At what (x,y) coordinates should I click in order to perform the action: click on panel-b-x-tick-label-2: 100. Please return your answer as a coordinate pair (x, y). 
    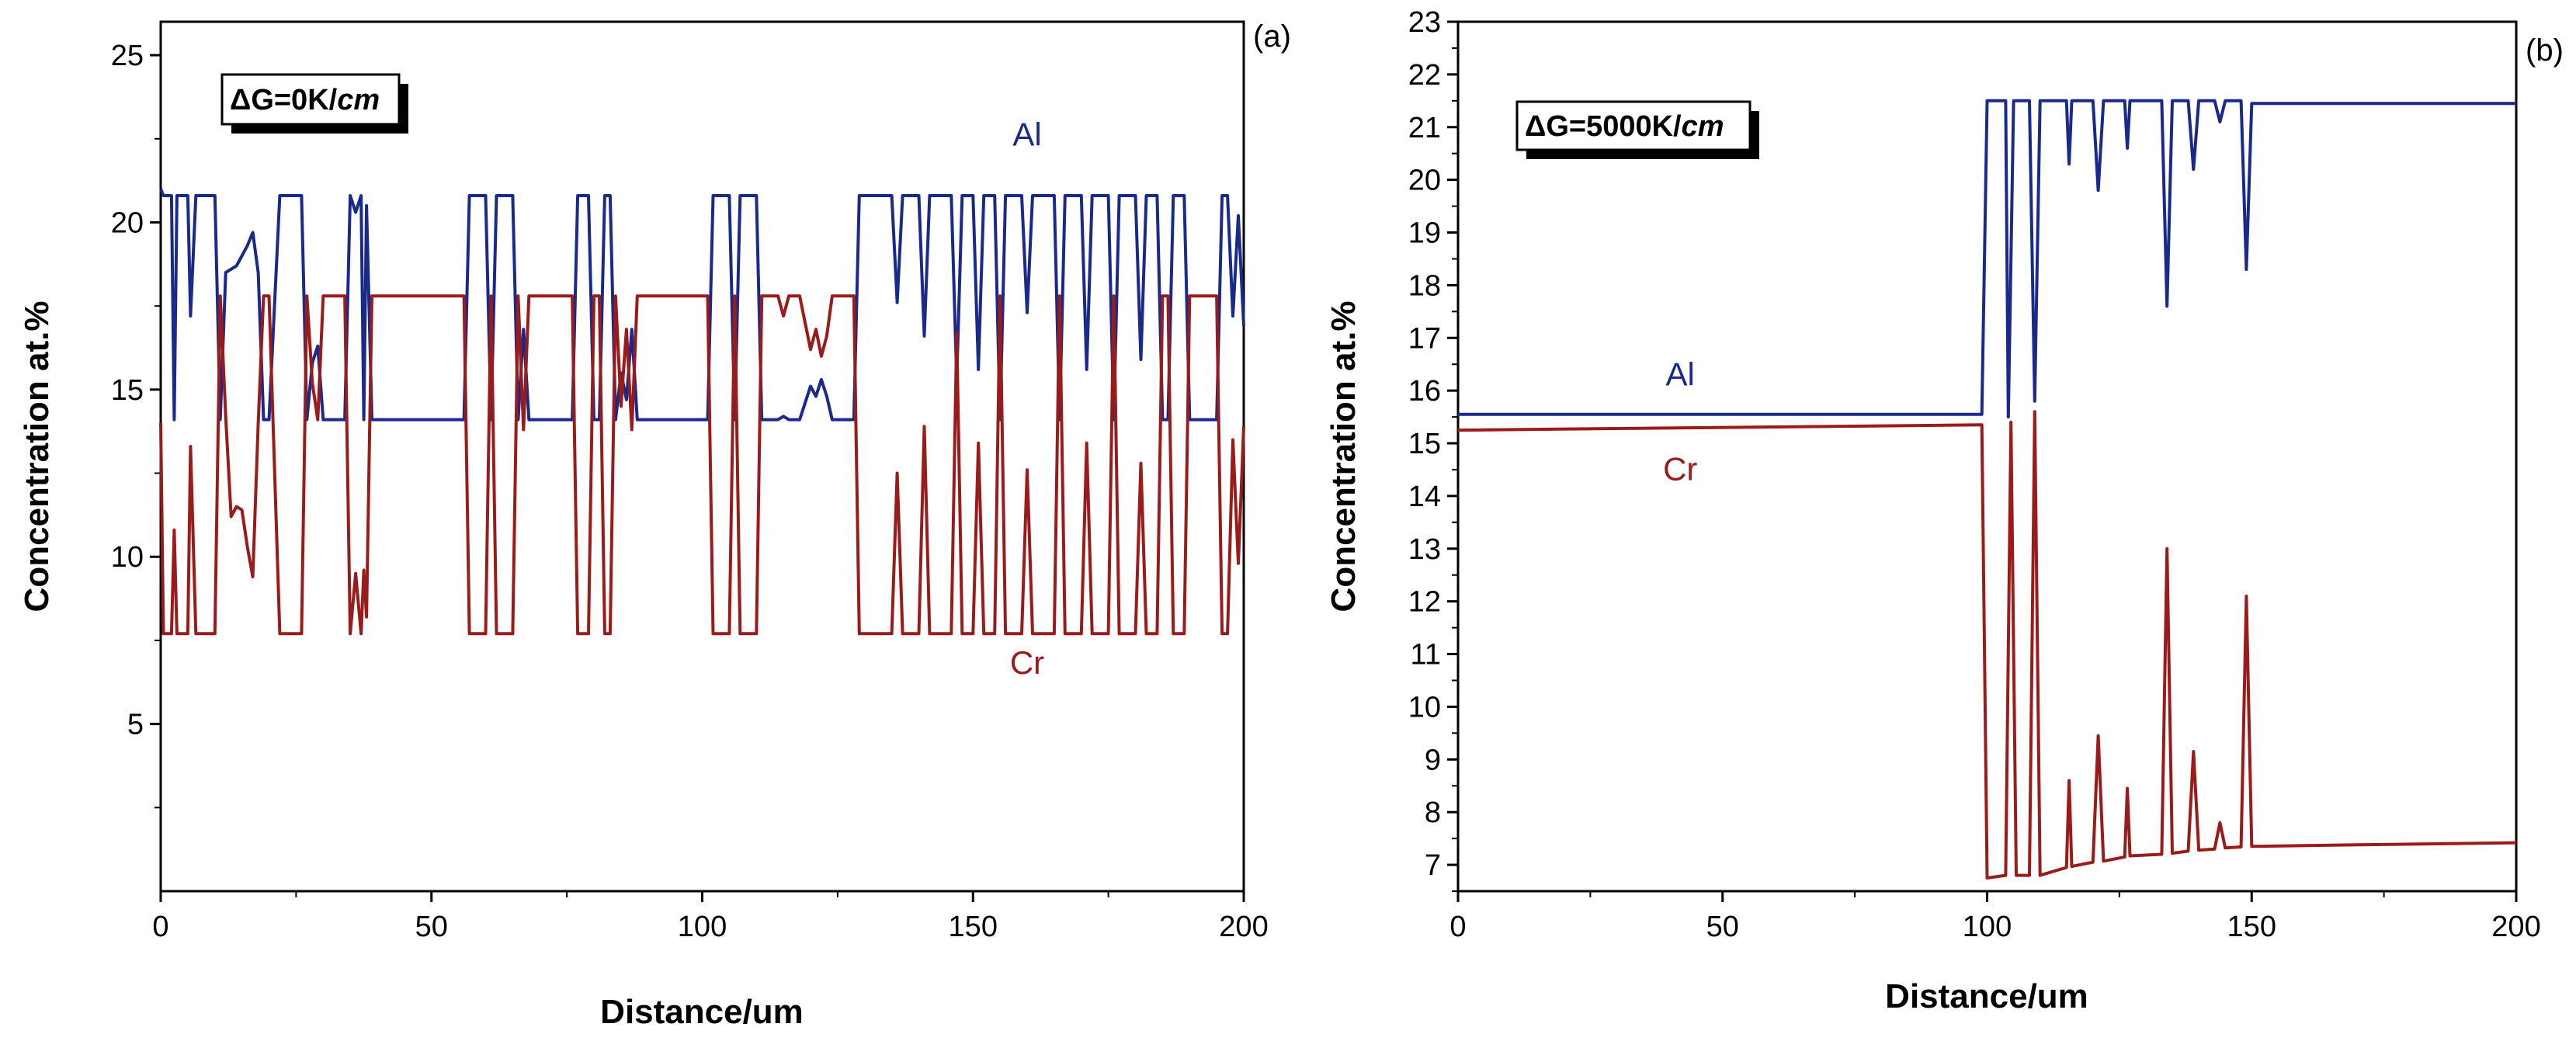
    Looking at the image, I should click on (1987, 927).